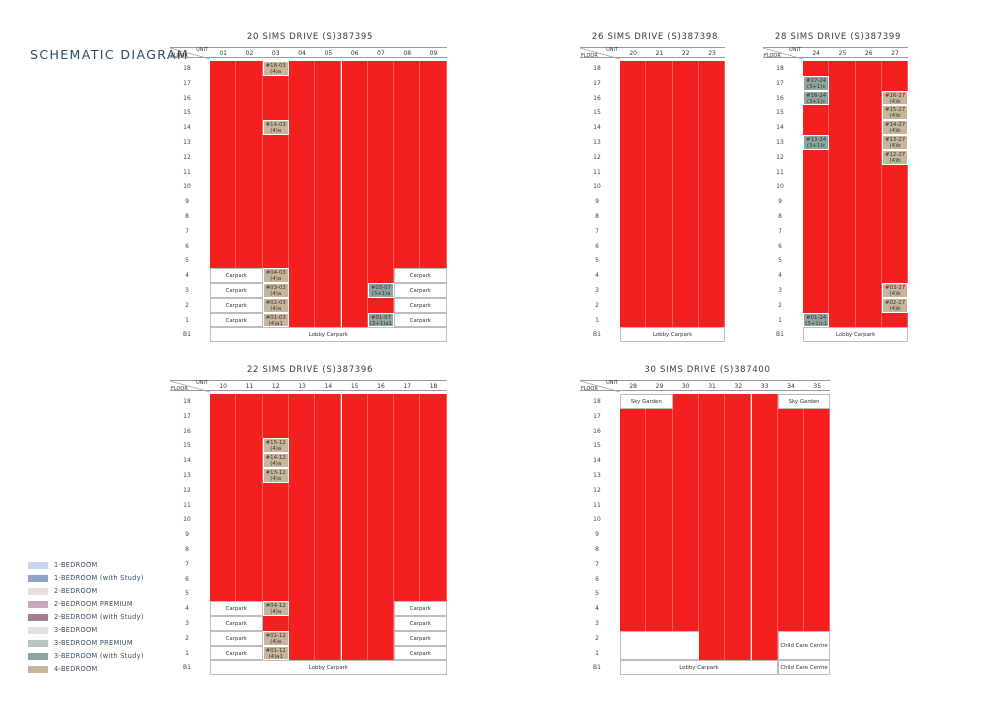 This screenshot has height=707, width=1000. I want to click on unit-cell-available: #15-27 (4)b, so click(895, 113).